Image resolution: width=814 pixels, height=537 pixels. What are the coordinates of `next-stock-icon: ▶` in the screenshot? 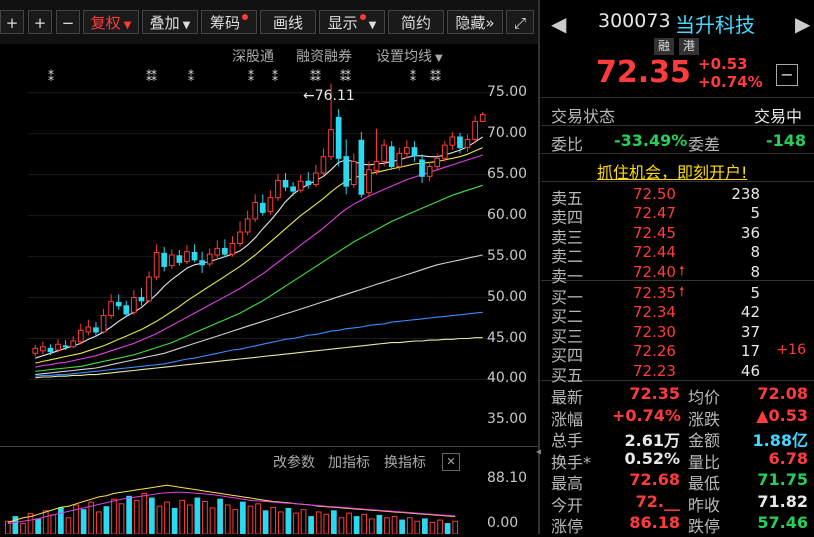 It's located at (803, 24).